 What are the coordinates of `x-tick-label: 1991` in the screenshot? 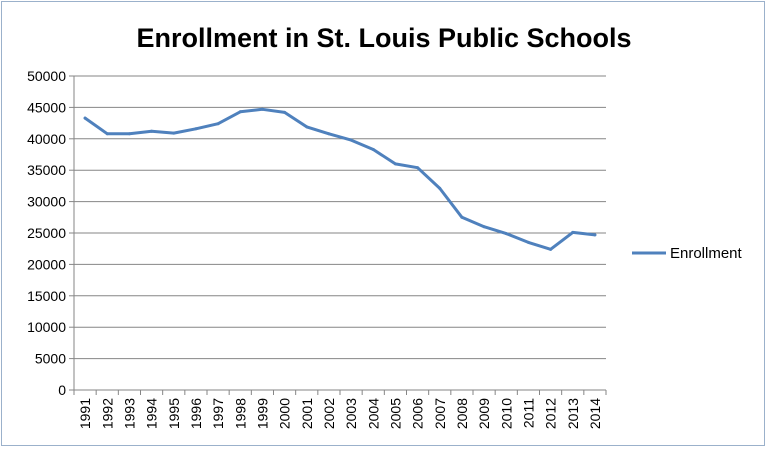 It's located at (85, 413).